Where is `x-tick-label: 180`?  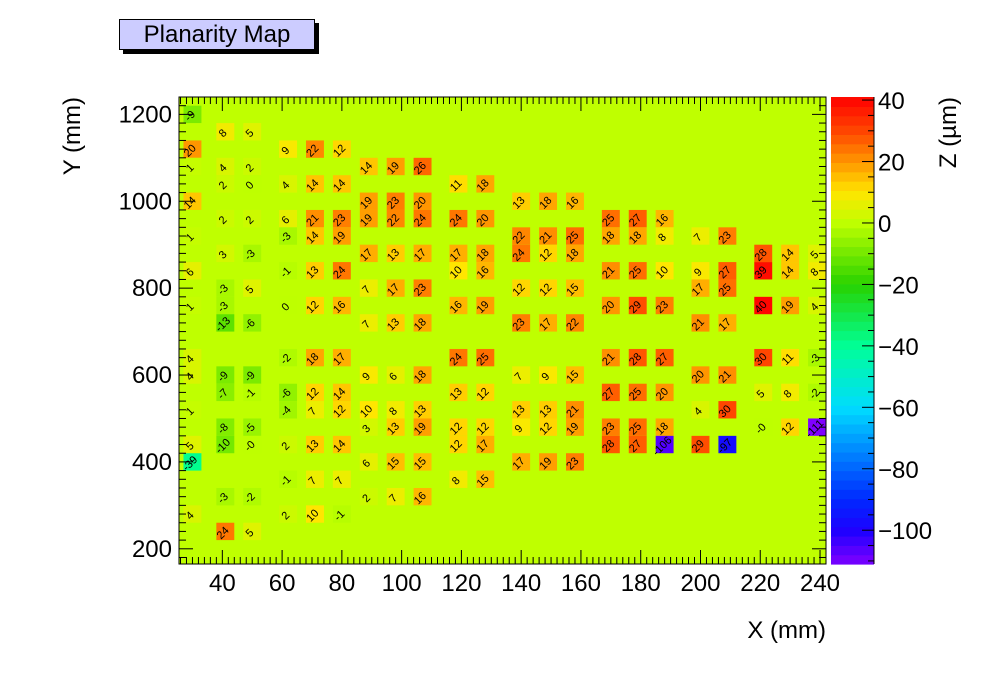
x-tick-label: 180 is located at coordinates (641, 583).